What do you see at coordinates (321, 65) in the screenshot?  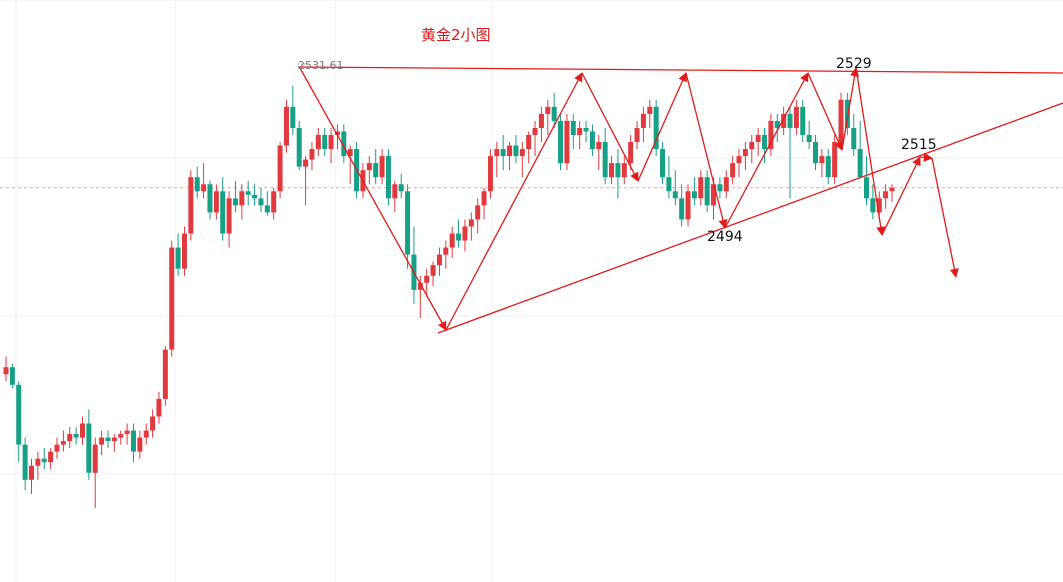 I see `high-price-label: 2531.61` at bounding box center [321, 65].